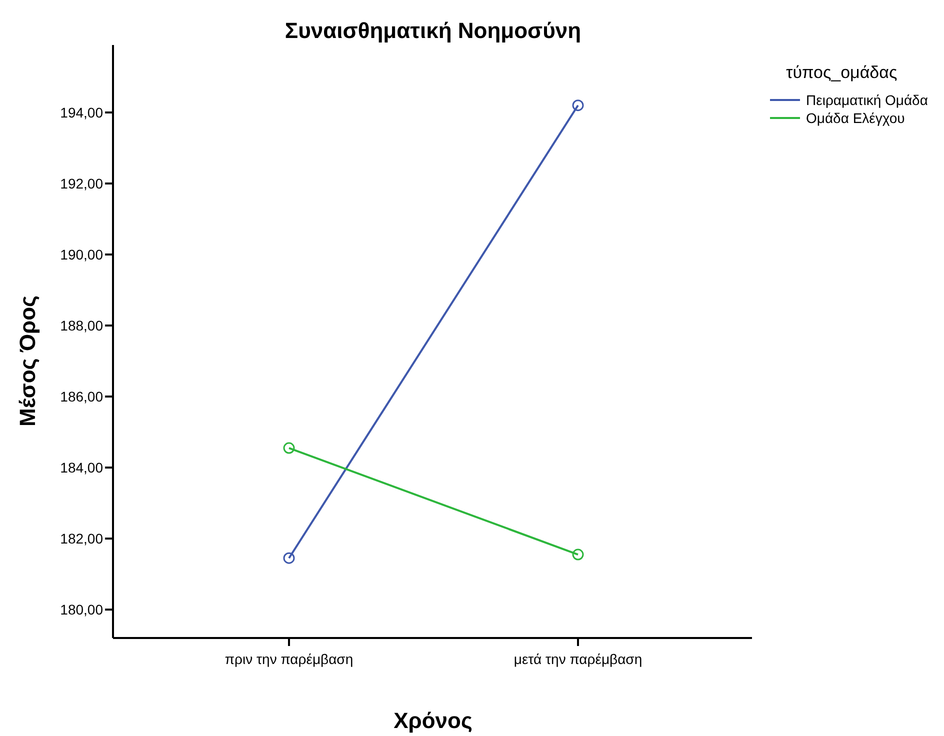 The width and height of the screenshot is (944, 736). Describe the element at coordinates (82, 183) in the screenshot. I see `y-tick-label: 192,00` at that location.